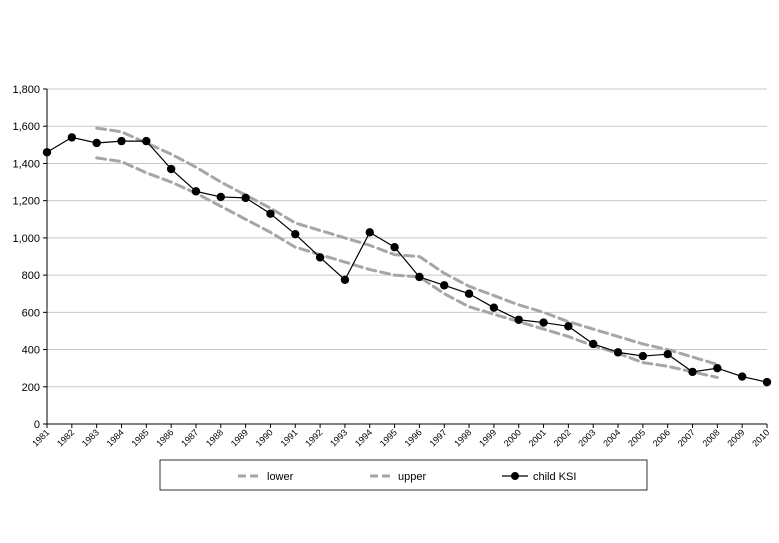 This screenshot has width=779, height=543. I want to click on y-axis-ticks: 0 200 400 600 800 1,000 1,200 1,400 1,600 1,800, so click(29, 257).